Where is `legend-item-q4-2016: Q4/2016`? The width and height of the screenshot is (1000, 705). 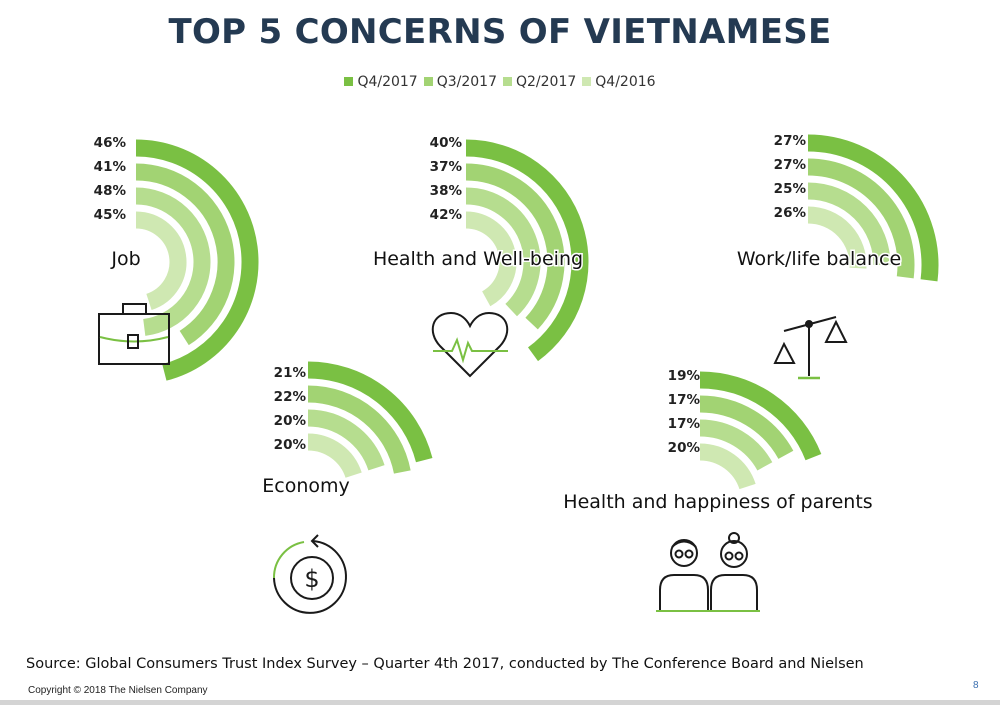
legend-item-q4-2016: Q4/2016 is located at coordinates (619, 82).